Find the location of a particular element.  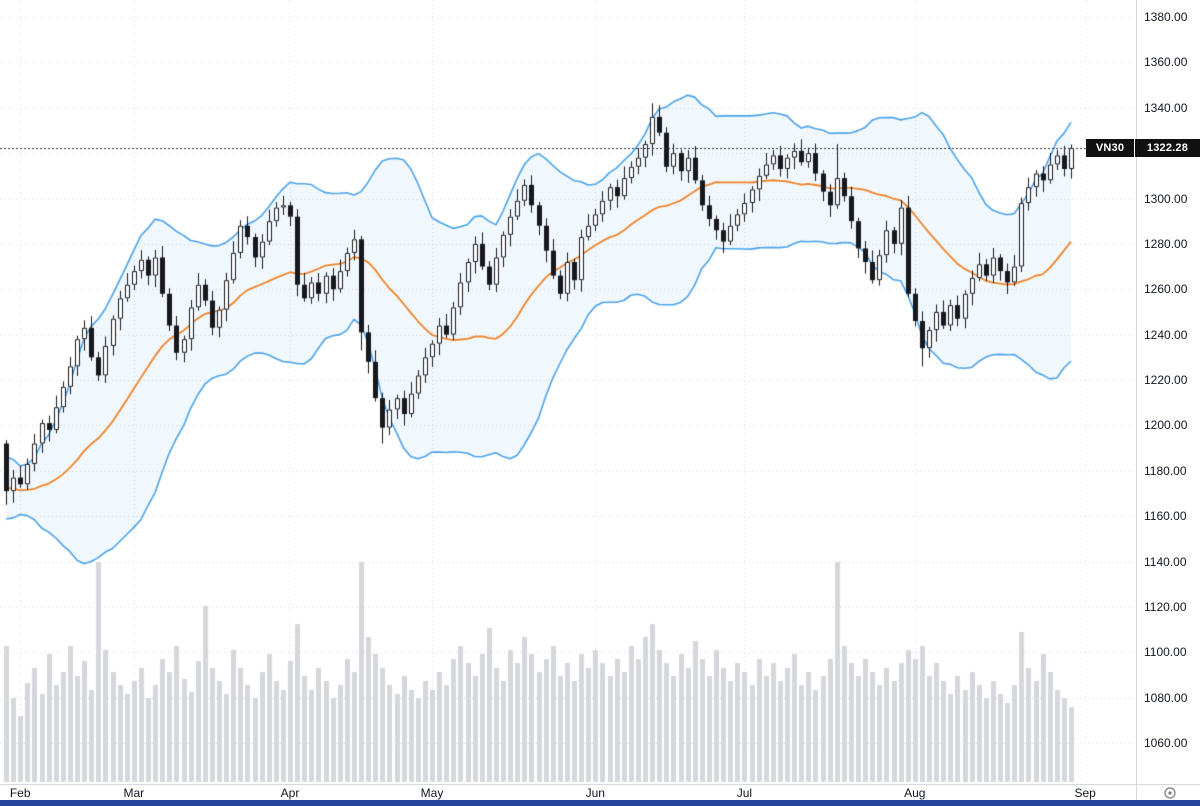

time-tick-label: Apr is located at coordinates (290, 793).